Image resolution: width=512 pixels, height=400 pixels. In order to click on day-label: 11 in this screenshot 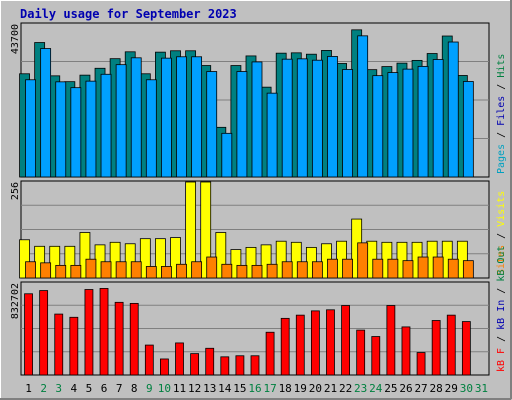, I will do `click(179, 388)`.